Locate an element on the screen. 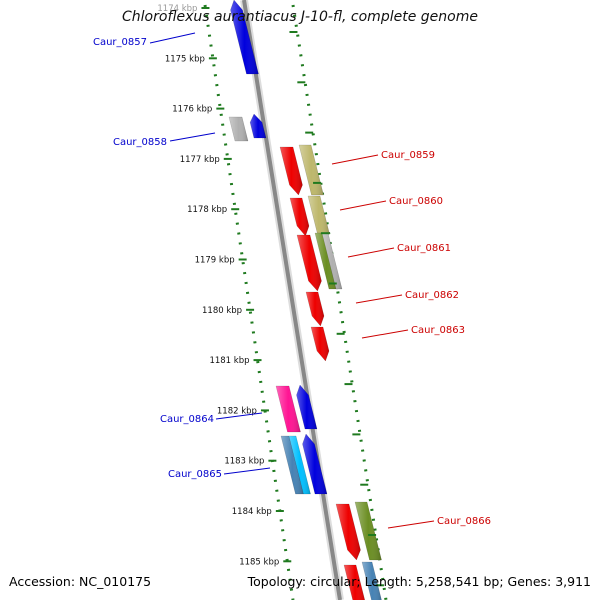  kbp-label: 1181 kbp is located at coordinates (229, 361).